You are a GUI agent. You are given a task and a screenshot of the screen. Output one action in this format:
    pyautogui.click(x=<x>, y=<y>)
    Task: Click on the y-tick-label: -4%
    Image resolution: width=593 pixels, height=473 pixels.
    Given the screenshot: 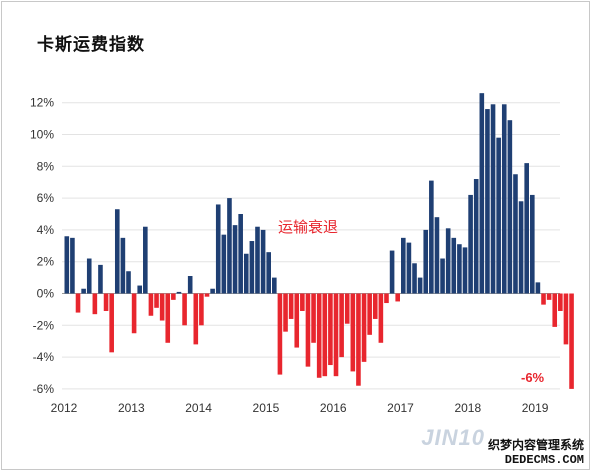 What is the action you would take?
    pyautogui.click(x=44, y=357)
    